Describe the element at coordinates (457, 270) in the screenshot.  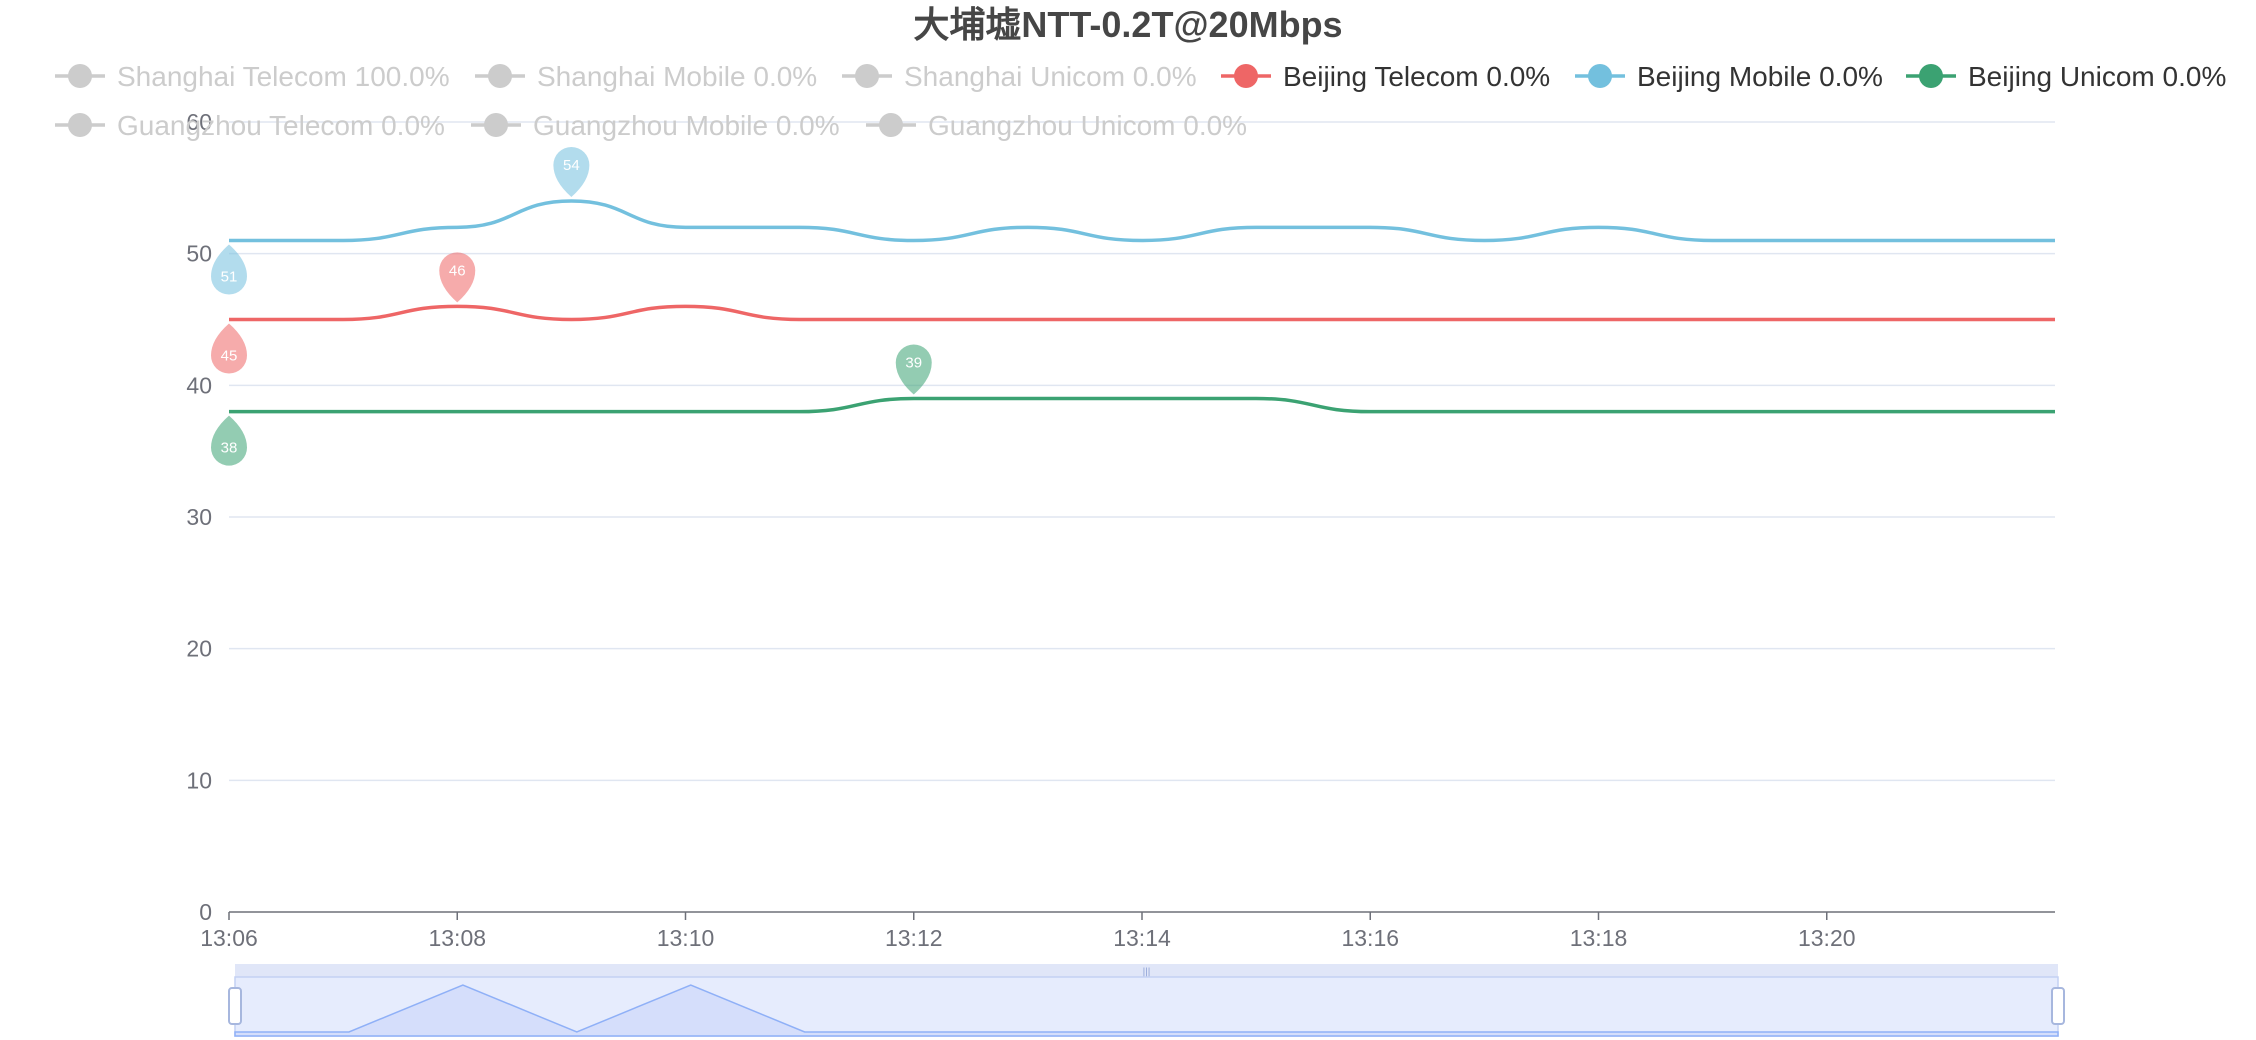
I see `marker-label: 46` at that location.